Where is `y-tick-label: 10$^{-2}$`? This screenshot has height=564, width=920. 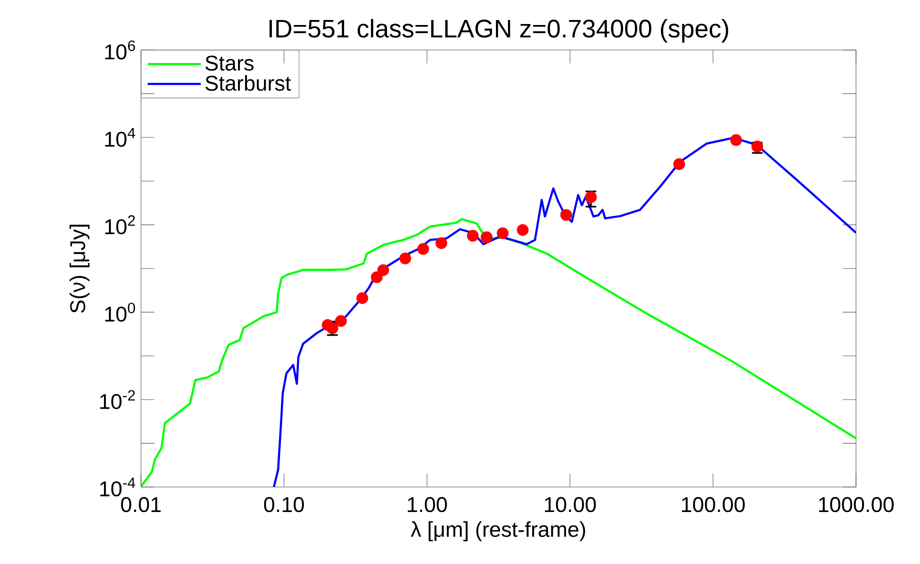
y-tick-label: 10$^{-2}$ is located at coordinates (117, 400).